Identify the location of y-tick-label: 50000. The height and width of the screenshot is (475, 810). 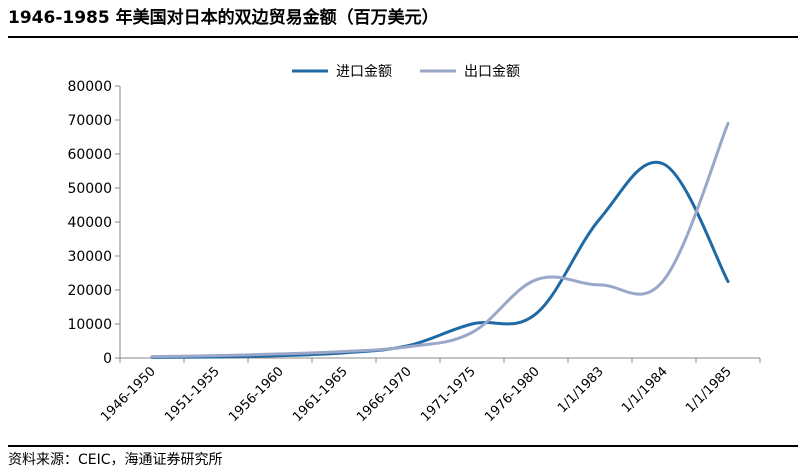
(89, 189).